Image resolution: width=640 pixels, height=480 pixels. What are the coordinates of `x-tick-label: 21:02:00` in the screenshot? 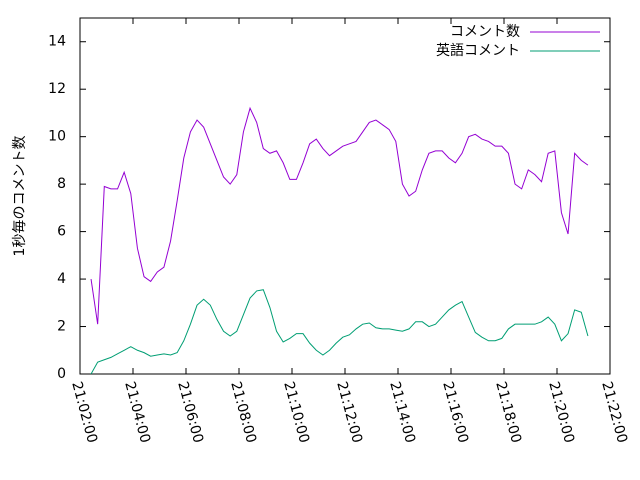 It's located at (84, 412).